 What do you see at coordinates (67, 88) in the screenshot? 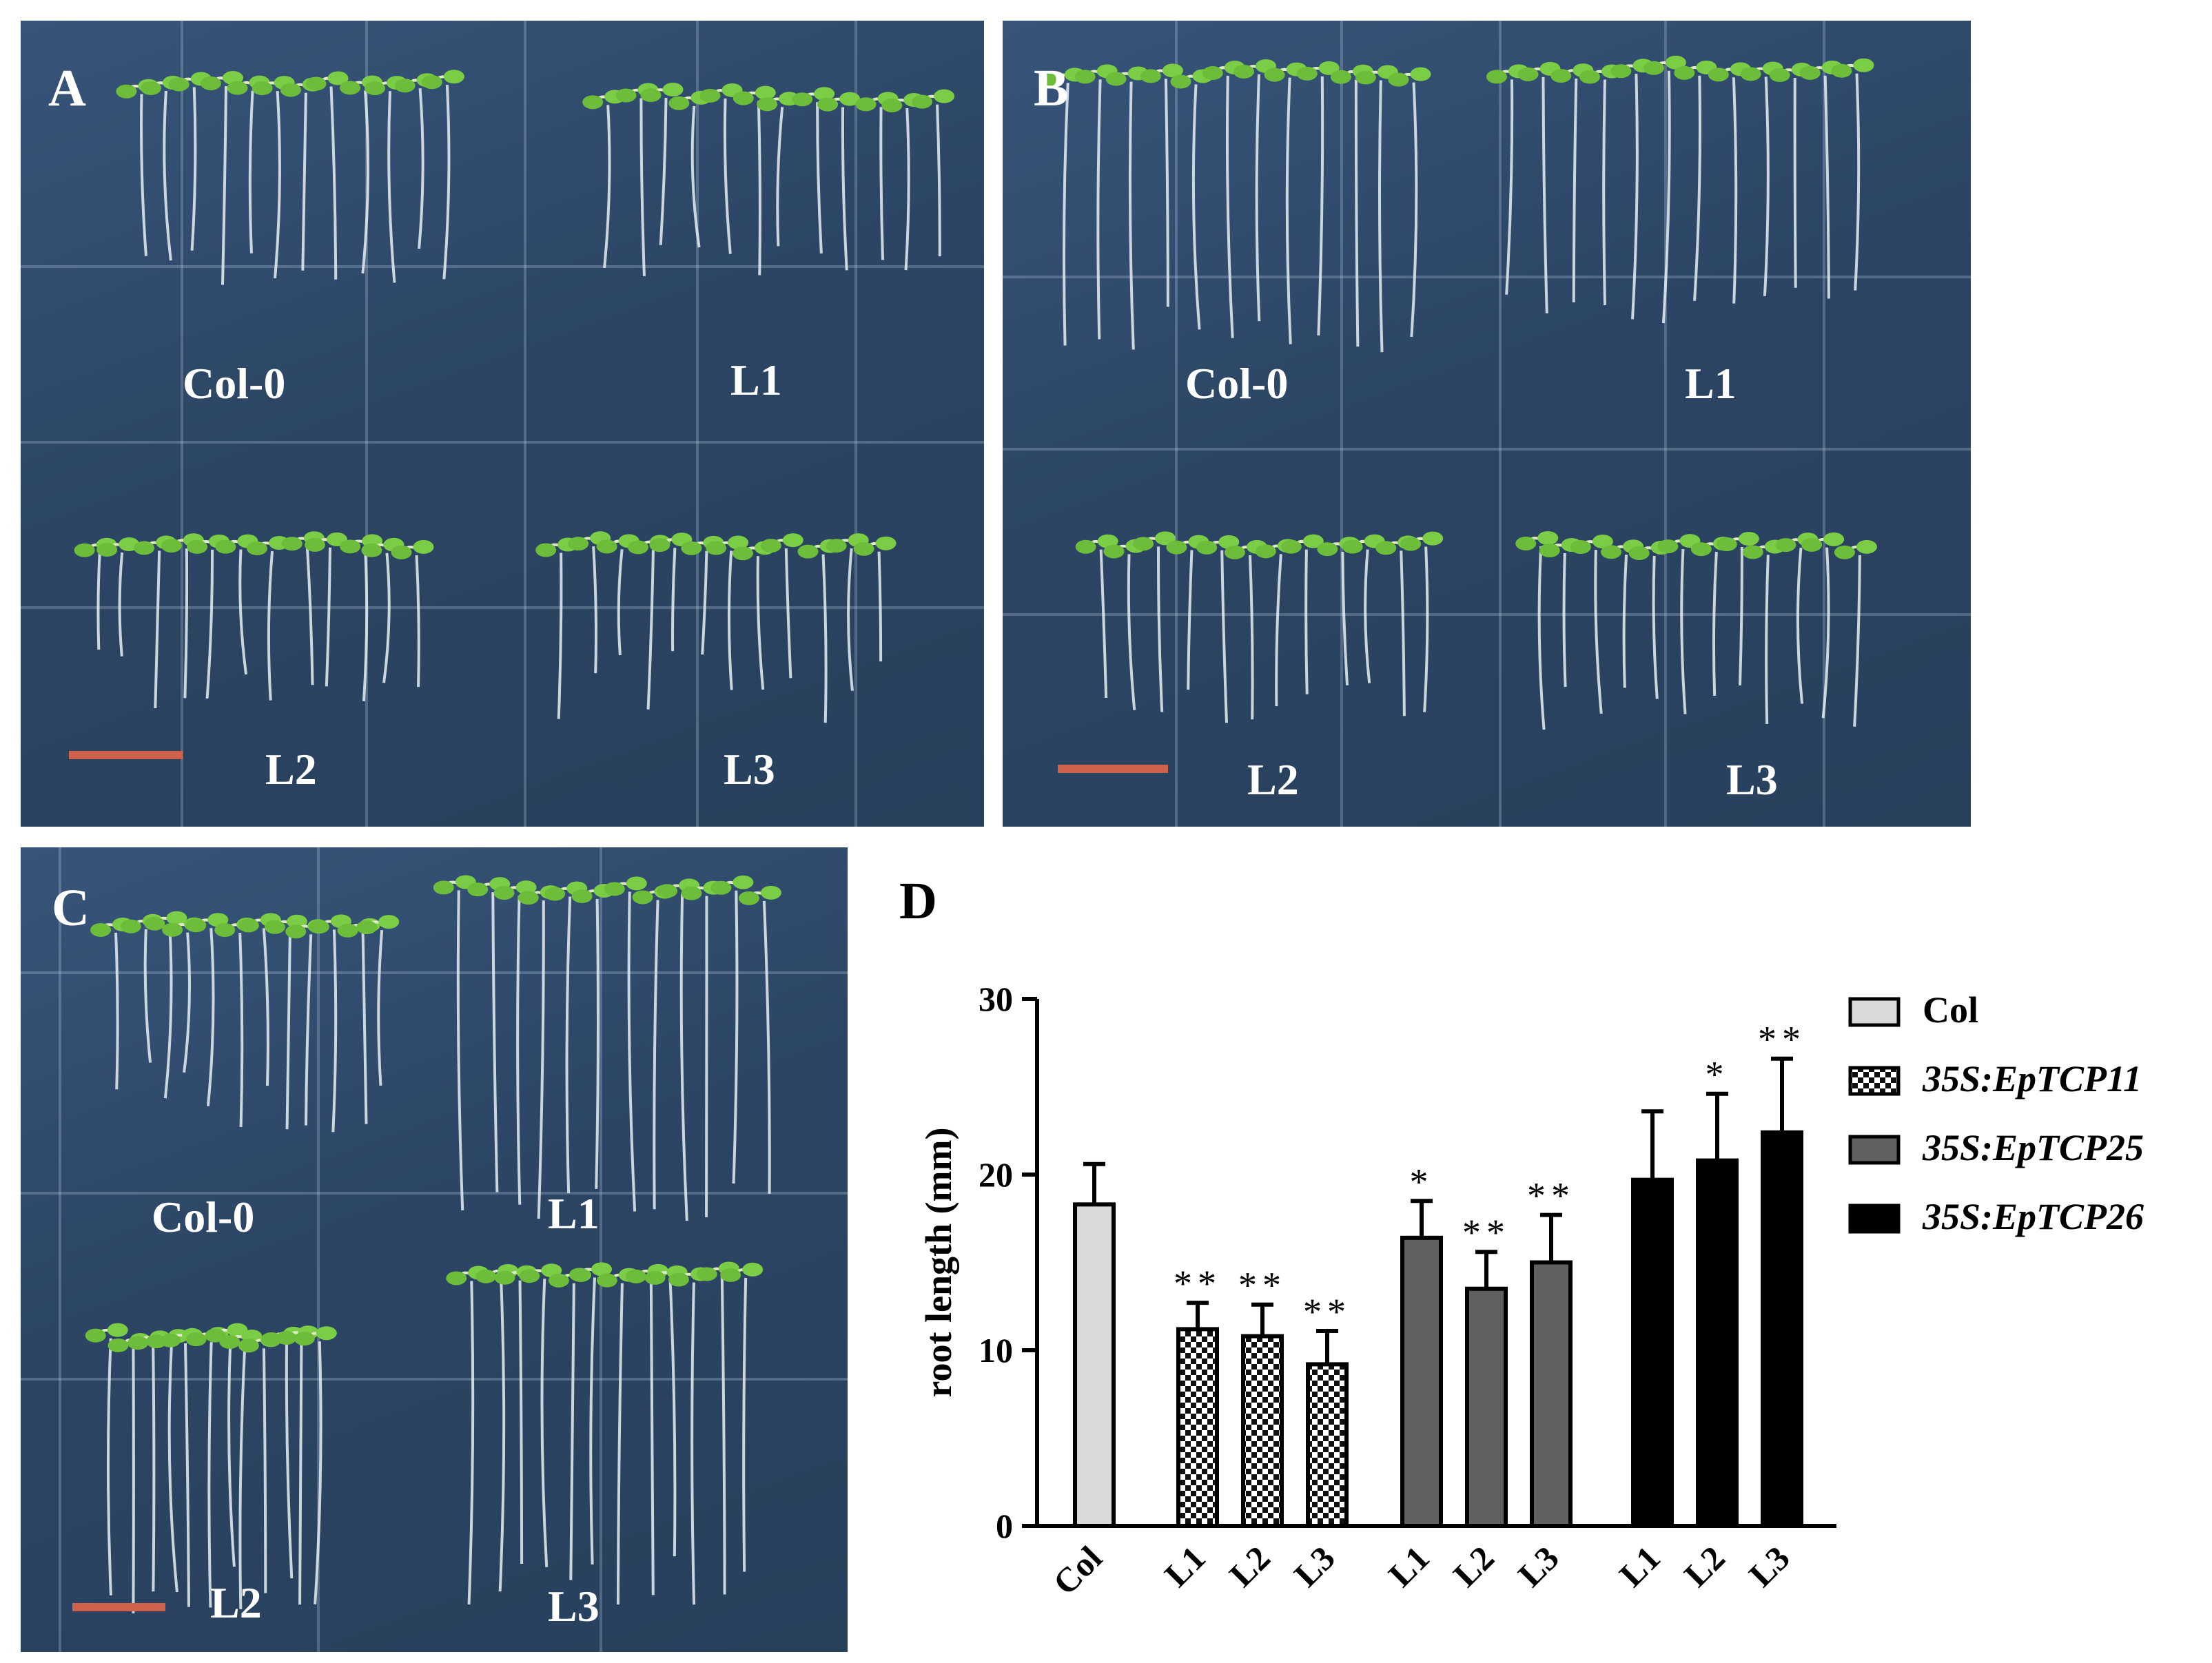
I see `panel-a-letter: A` at bounding box center [67, 88].